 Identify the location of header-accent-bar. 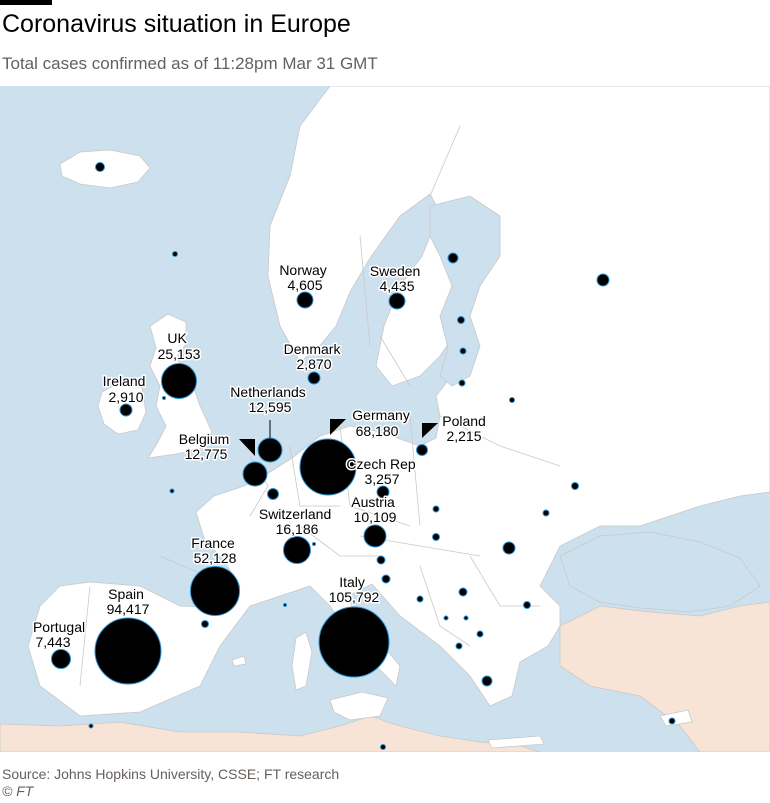
(26, 2).